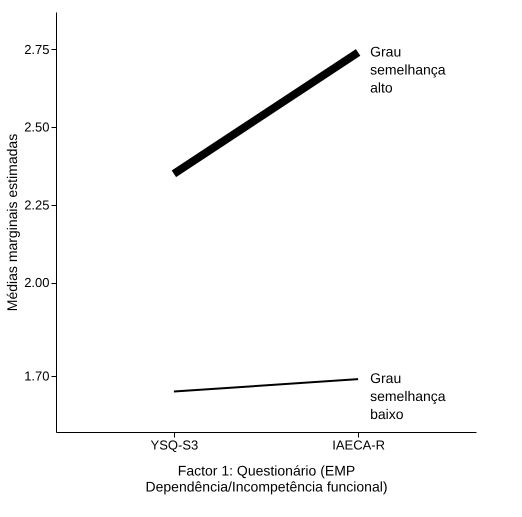 This screenshot has height=517, width=522. Describe the element at coordinates (174, 445) in the screenshot. I see `x-tick-label: YSQ-S3` at that location.